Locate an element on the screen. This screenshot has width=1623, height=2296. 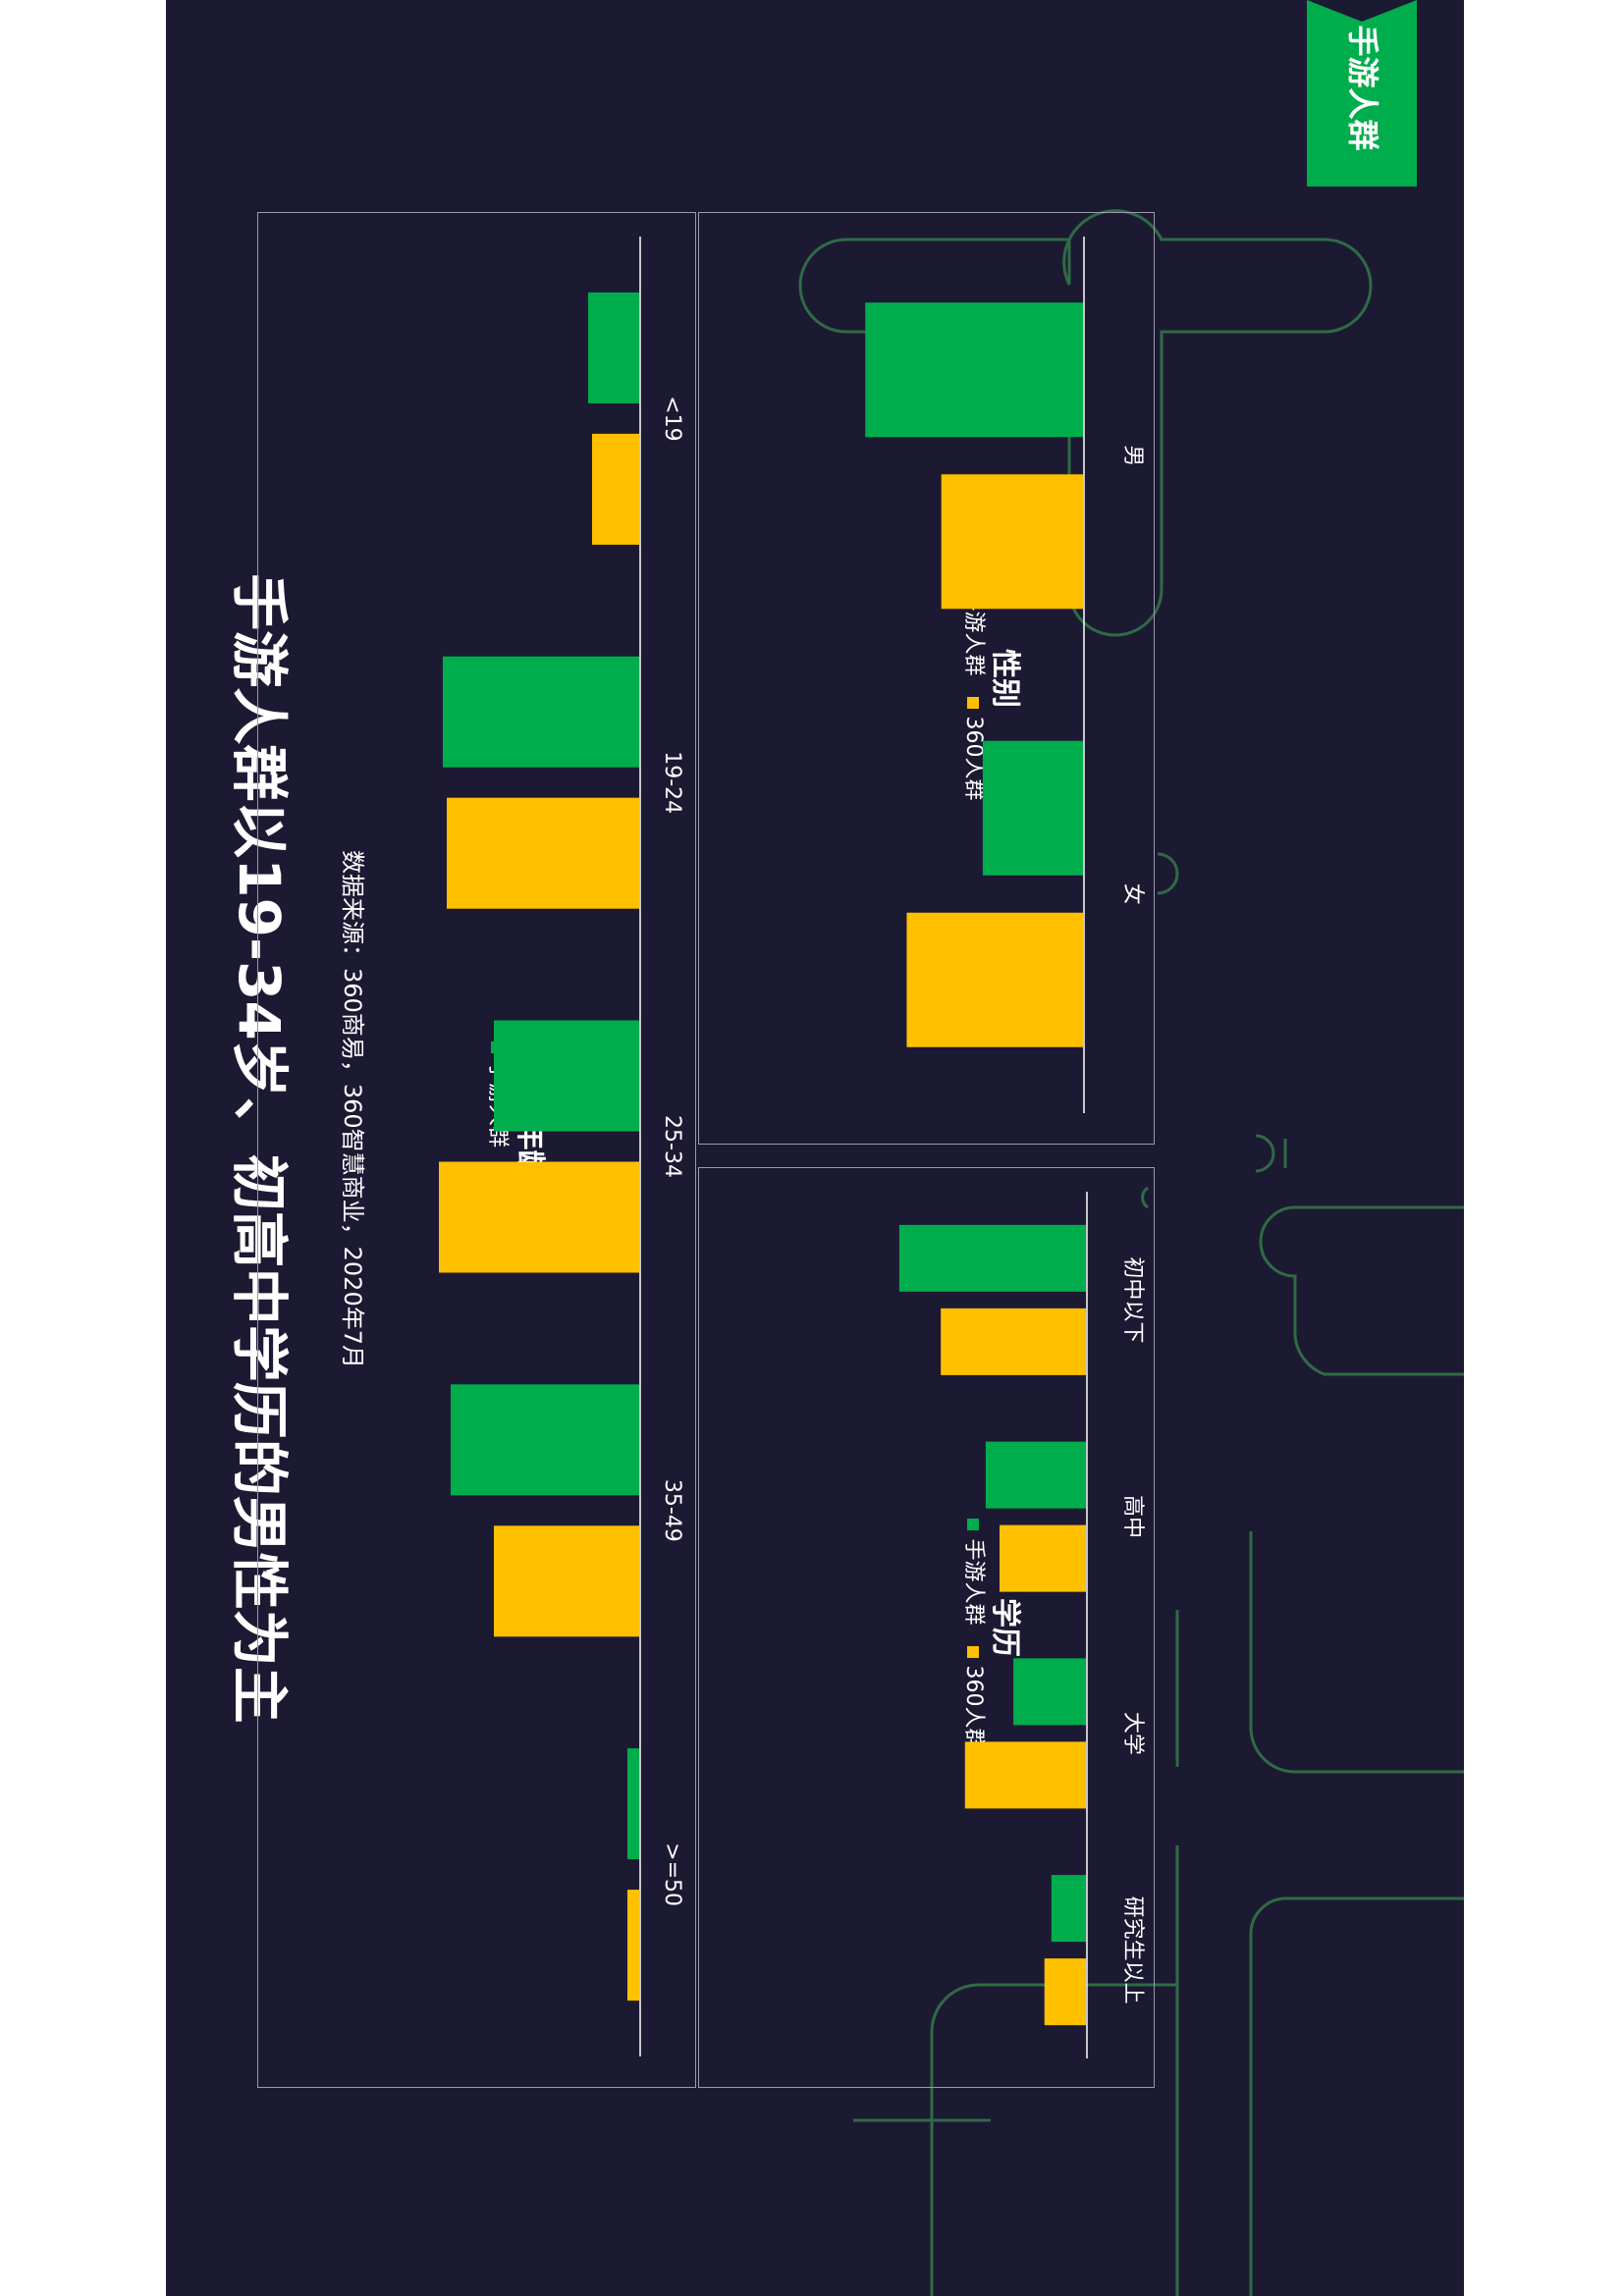
education-panel: 学历 手游人群 360人群 初中以下 高中 大学 研究生以上 is located at coordinates (926, 1627).